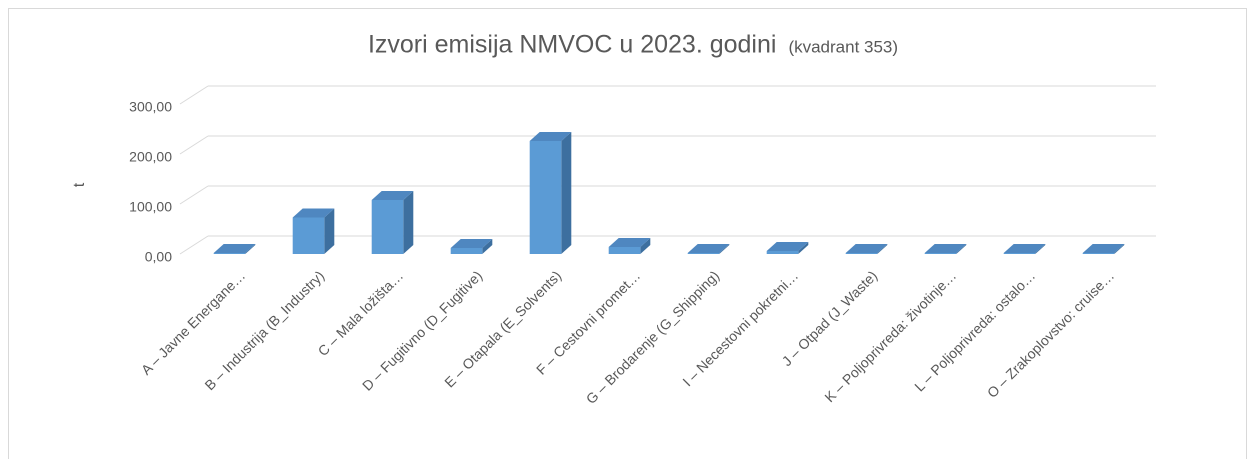 The height and width of the screenshot is (459, 1247). I want to click on y-tick-label: 300,00, so click(150, 107).